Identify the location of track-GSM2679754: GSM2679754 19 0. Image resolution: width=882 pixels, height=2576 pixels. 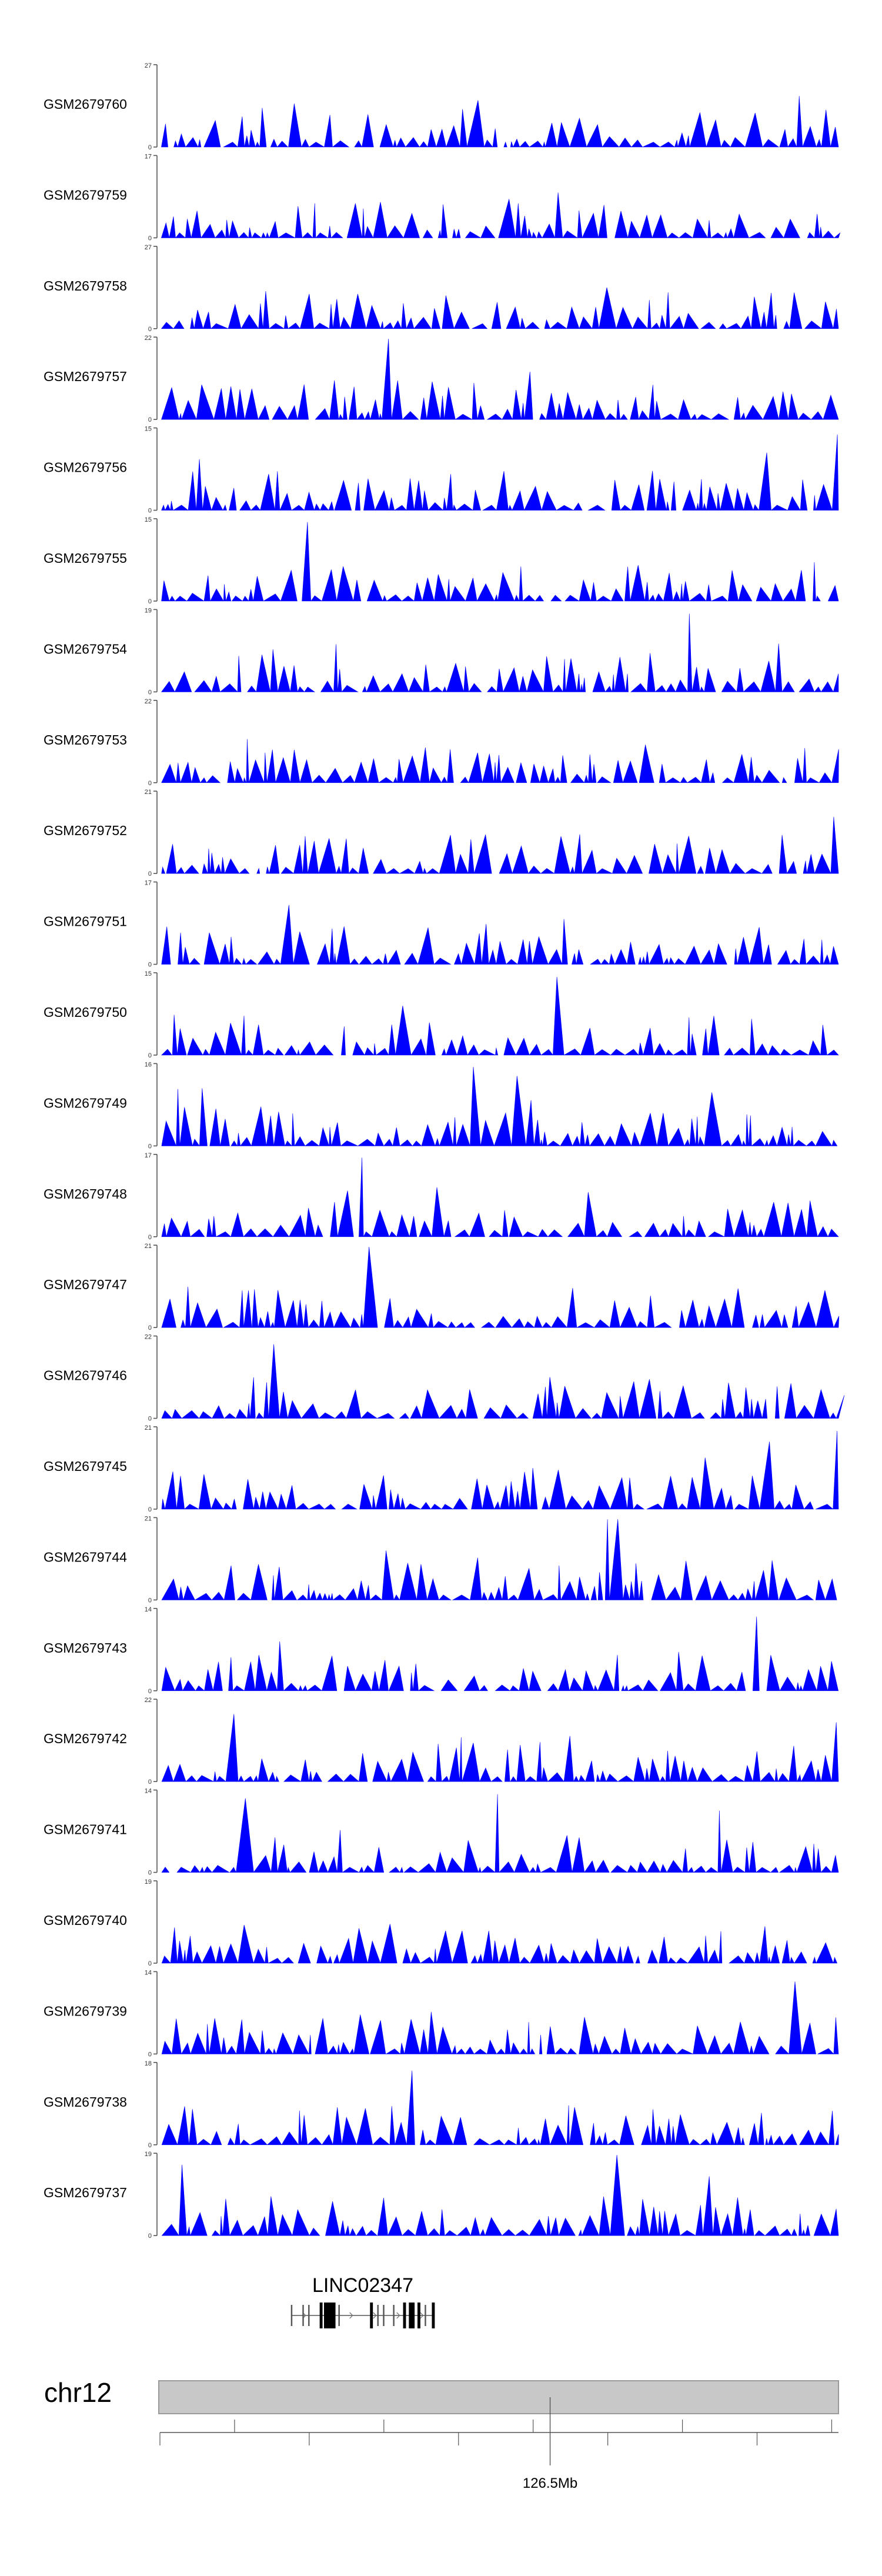
(441, 651).